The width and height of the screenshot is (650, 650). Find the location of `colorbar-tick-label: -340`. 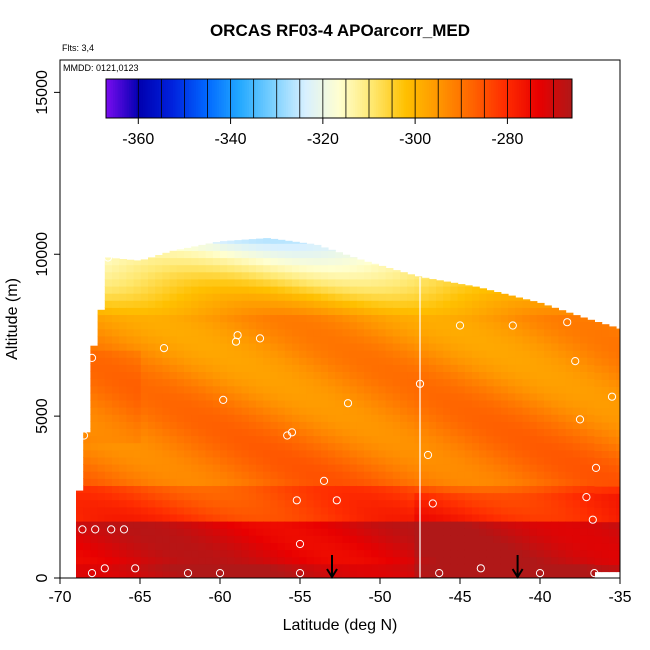

colorbar-tick-label: -340 is located at coordinates (231, 139).